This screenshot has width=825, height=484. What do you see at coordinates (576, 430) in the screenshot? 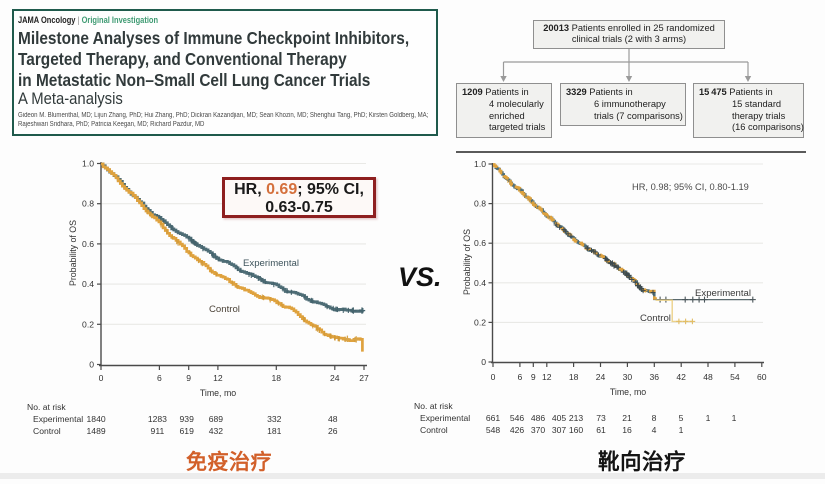
I see `svg-text: 160` at bounding box center [576, 430].